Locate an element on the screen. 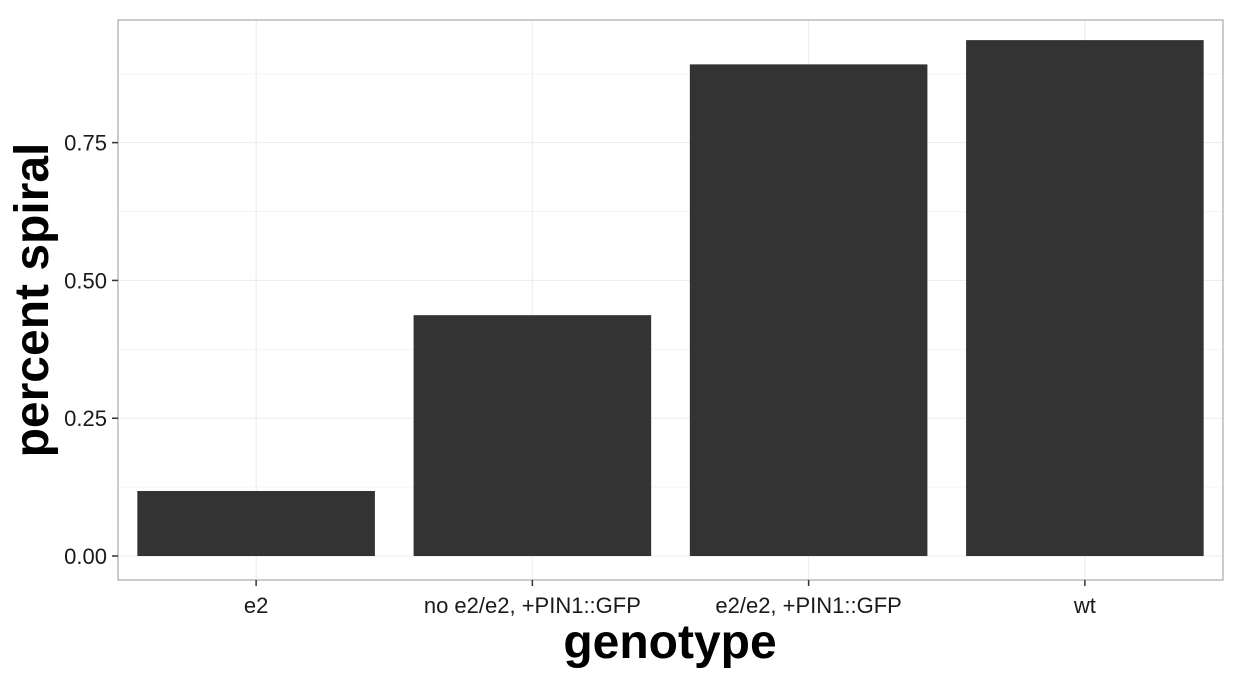 Image resolution: width=1248 pixels, height=676 pixels. y-tick-label: 0.25 is located at coordinates (85, 418).